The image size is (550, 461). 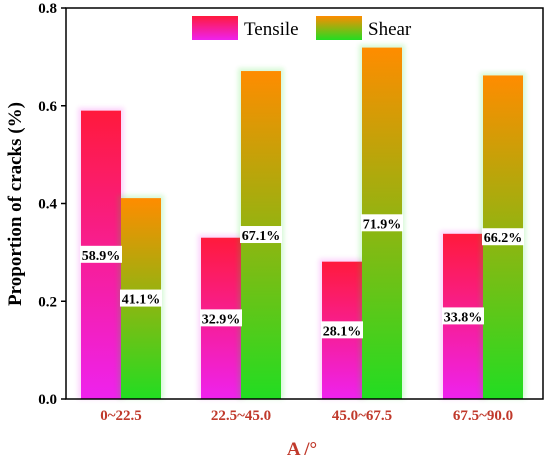 What do you see at coordinates (271, 29) in the screenshot?
I see `legend-label-tensile: Tensile` at bounding box center [271, 29].